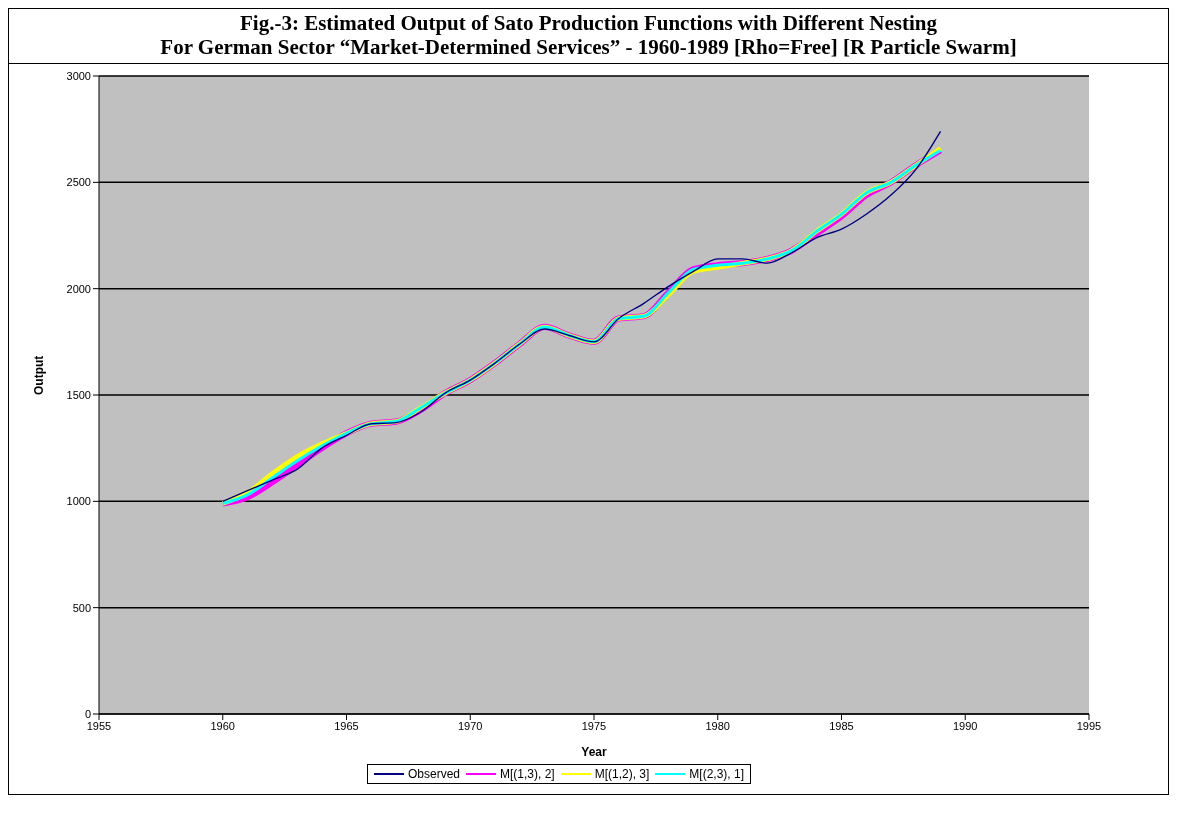 This screenshot has height=838, width=1177. Describe the element at coordinates (716, 774) in the screenshot. I see `legend-label: M[(2,3), 1]` at that location.